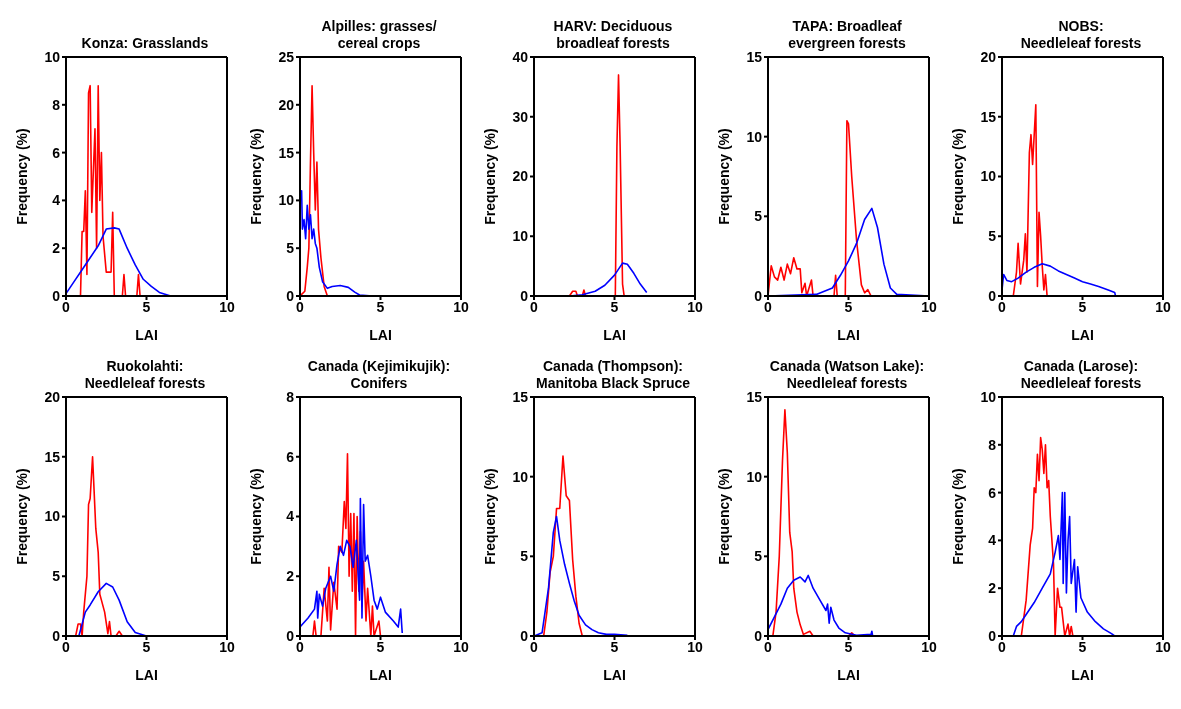 This screenshot has width=1181, height=709. I want to click on chart-title: Alpilles: grasses/ cereal crops, so click(379, 35).